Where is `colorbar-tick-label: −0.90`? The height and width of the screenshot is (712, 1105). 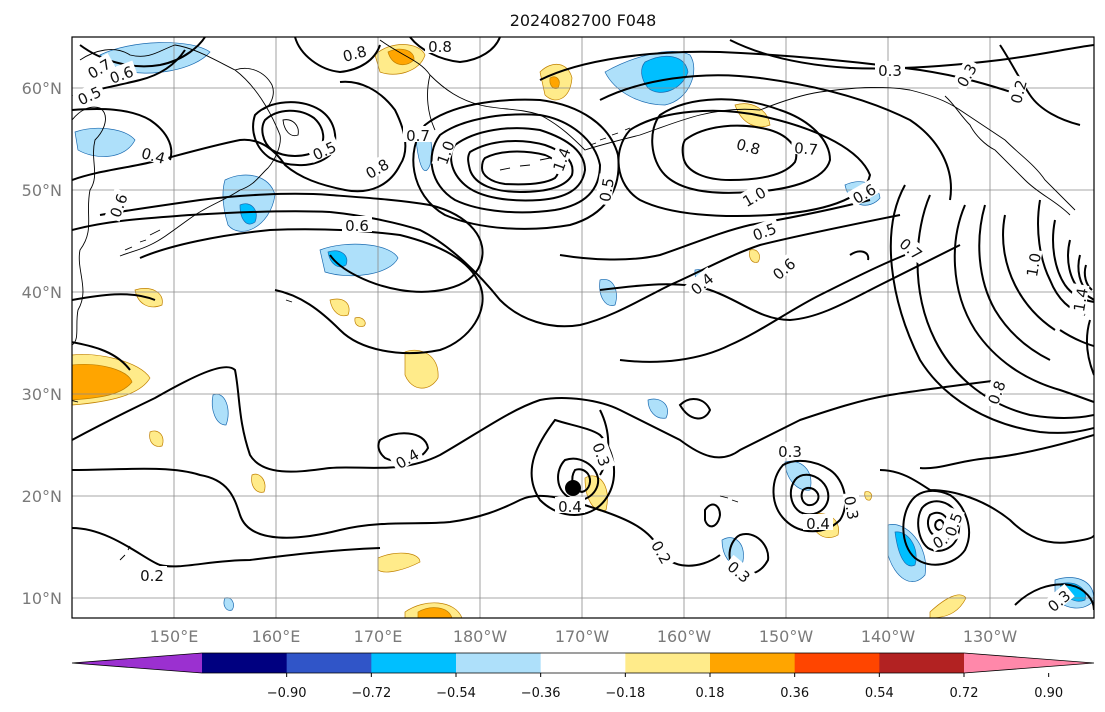
colorbar-tick-label: −0.90 is located at coordinates (287, 693).